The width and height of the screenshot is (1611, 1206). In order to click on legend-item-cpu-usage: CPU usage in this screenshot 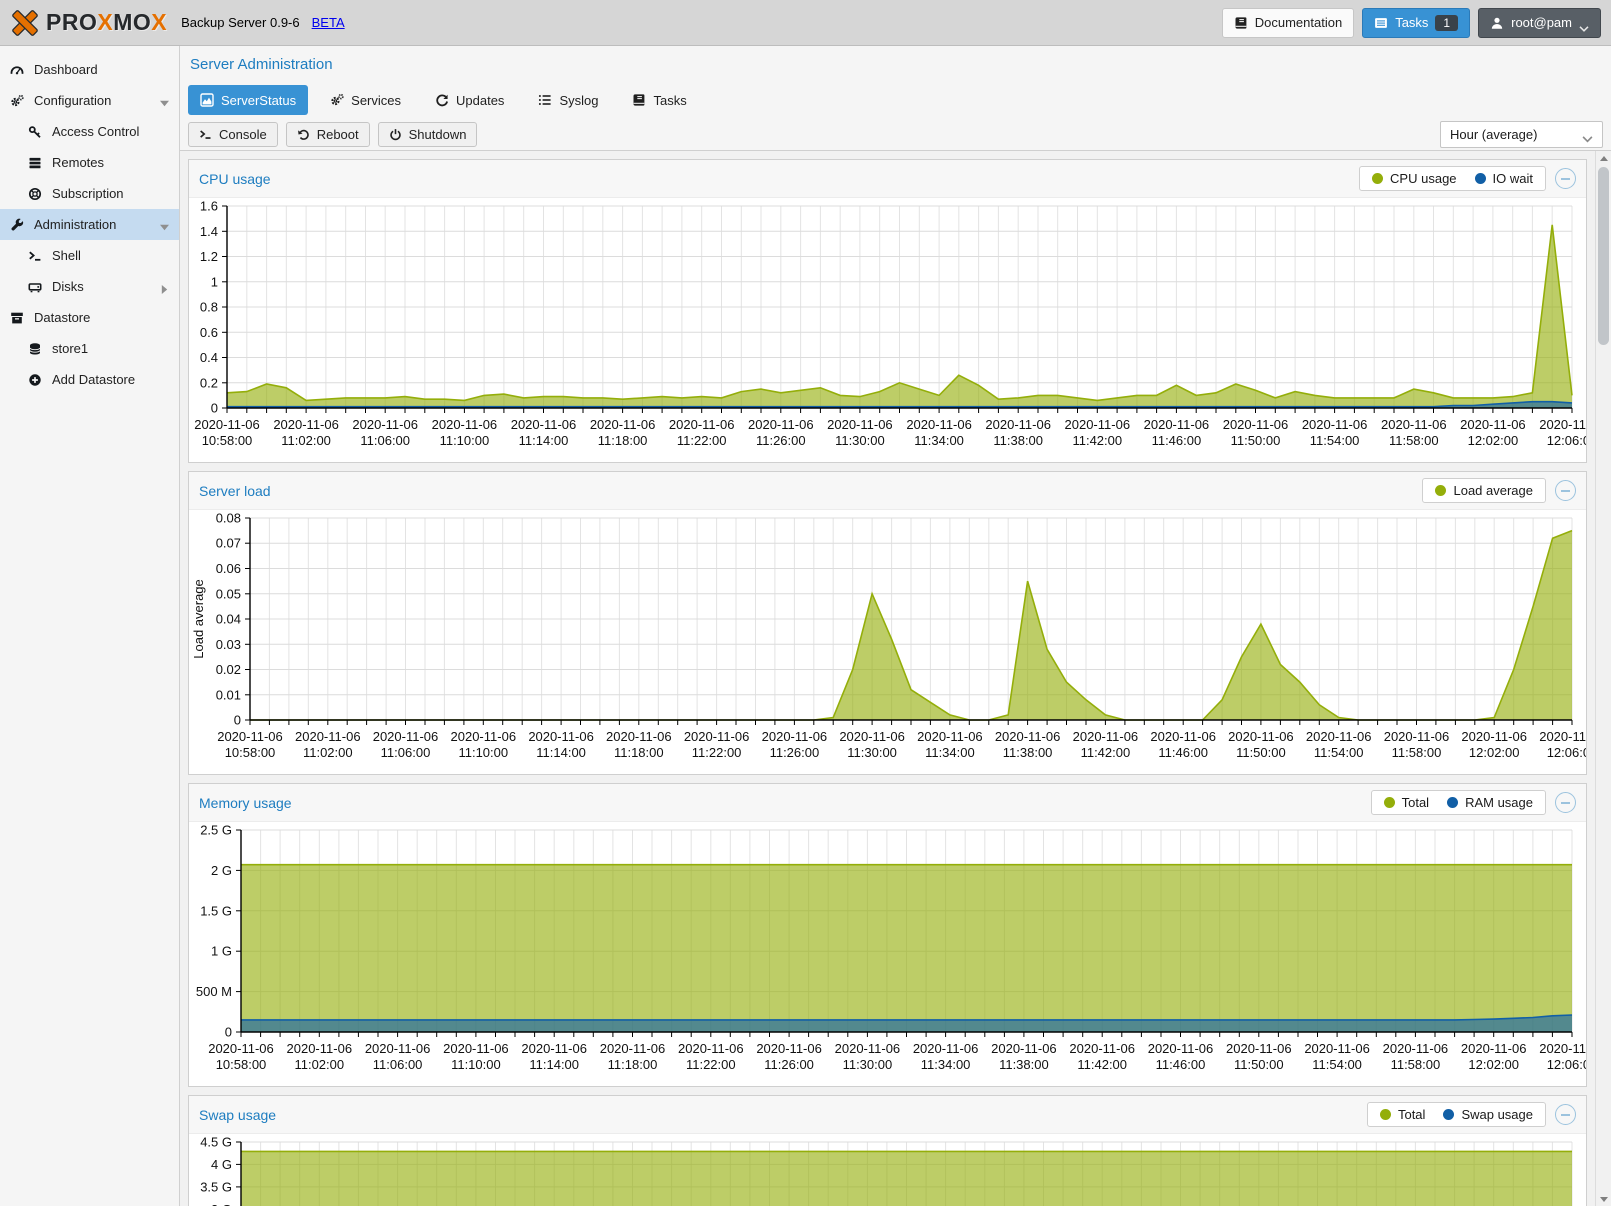, I will do `click(1414, 178)`.